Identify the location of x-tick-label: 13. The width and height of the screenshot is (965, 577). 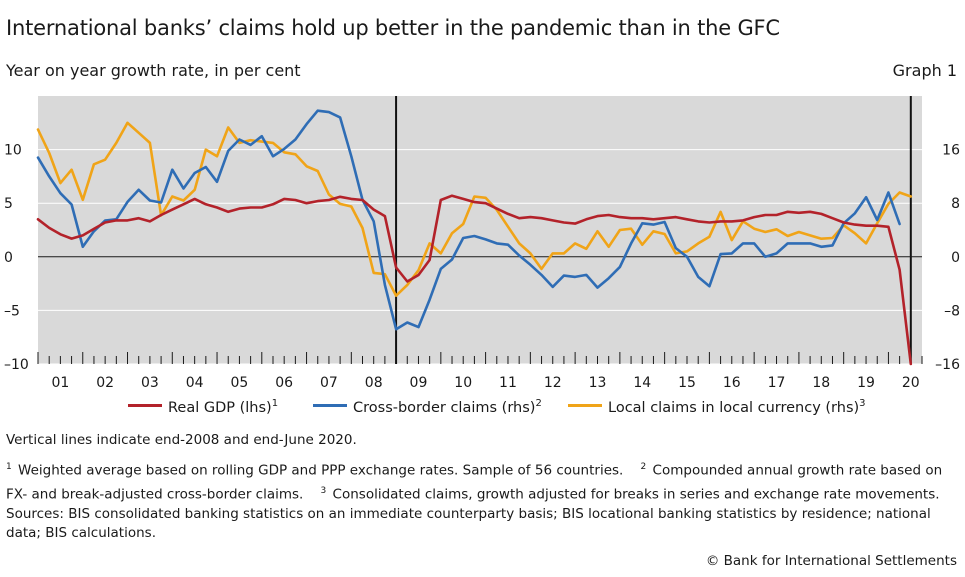
(598, 383).